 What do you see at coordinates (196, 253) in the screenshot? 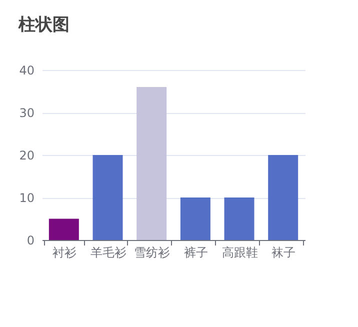
I see `x-tick-label: 裤子` at bounding box center [196, 253].